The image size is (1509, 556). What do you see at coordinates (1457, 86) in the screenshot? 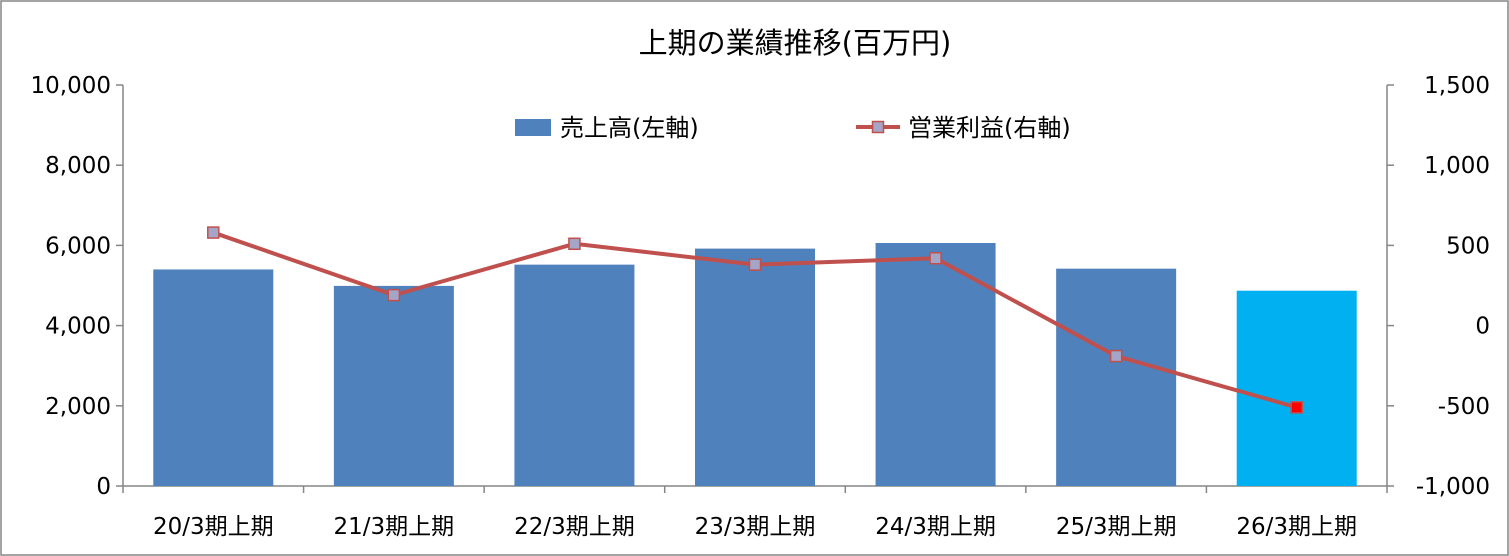
I see `y-right-tick-label: 1,500` at bounding box center [1457, 86].